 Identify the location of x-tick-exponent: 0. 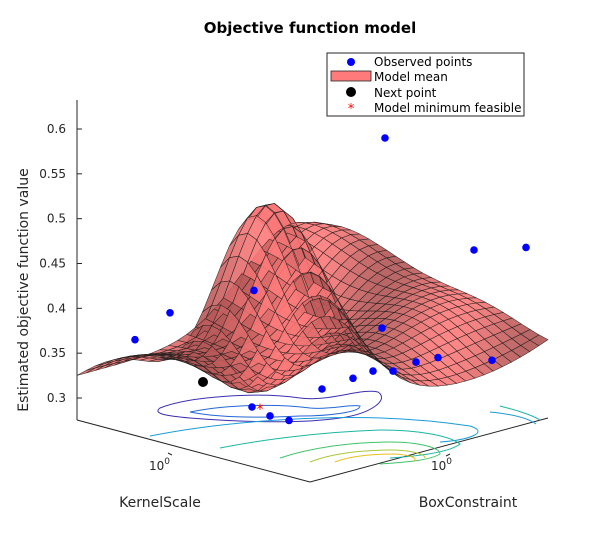
(167, 462).